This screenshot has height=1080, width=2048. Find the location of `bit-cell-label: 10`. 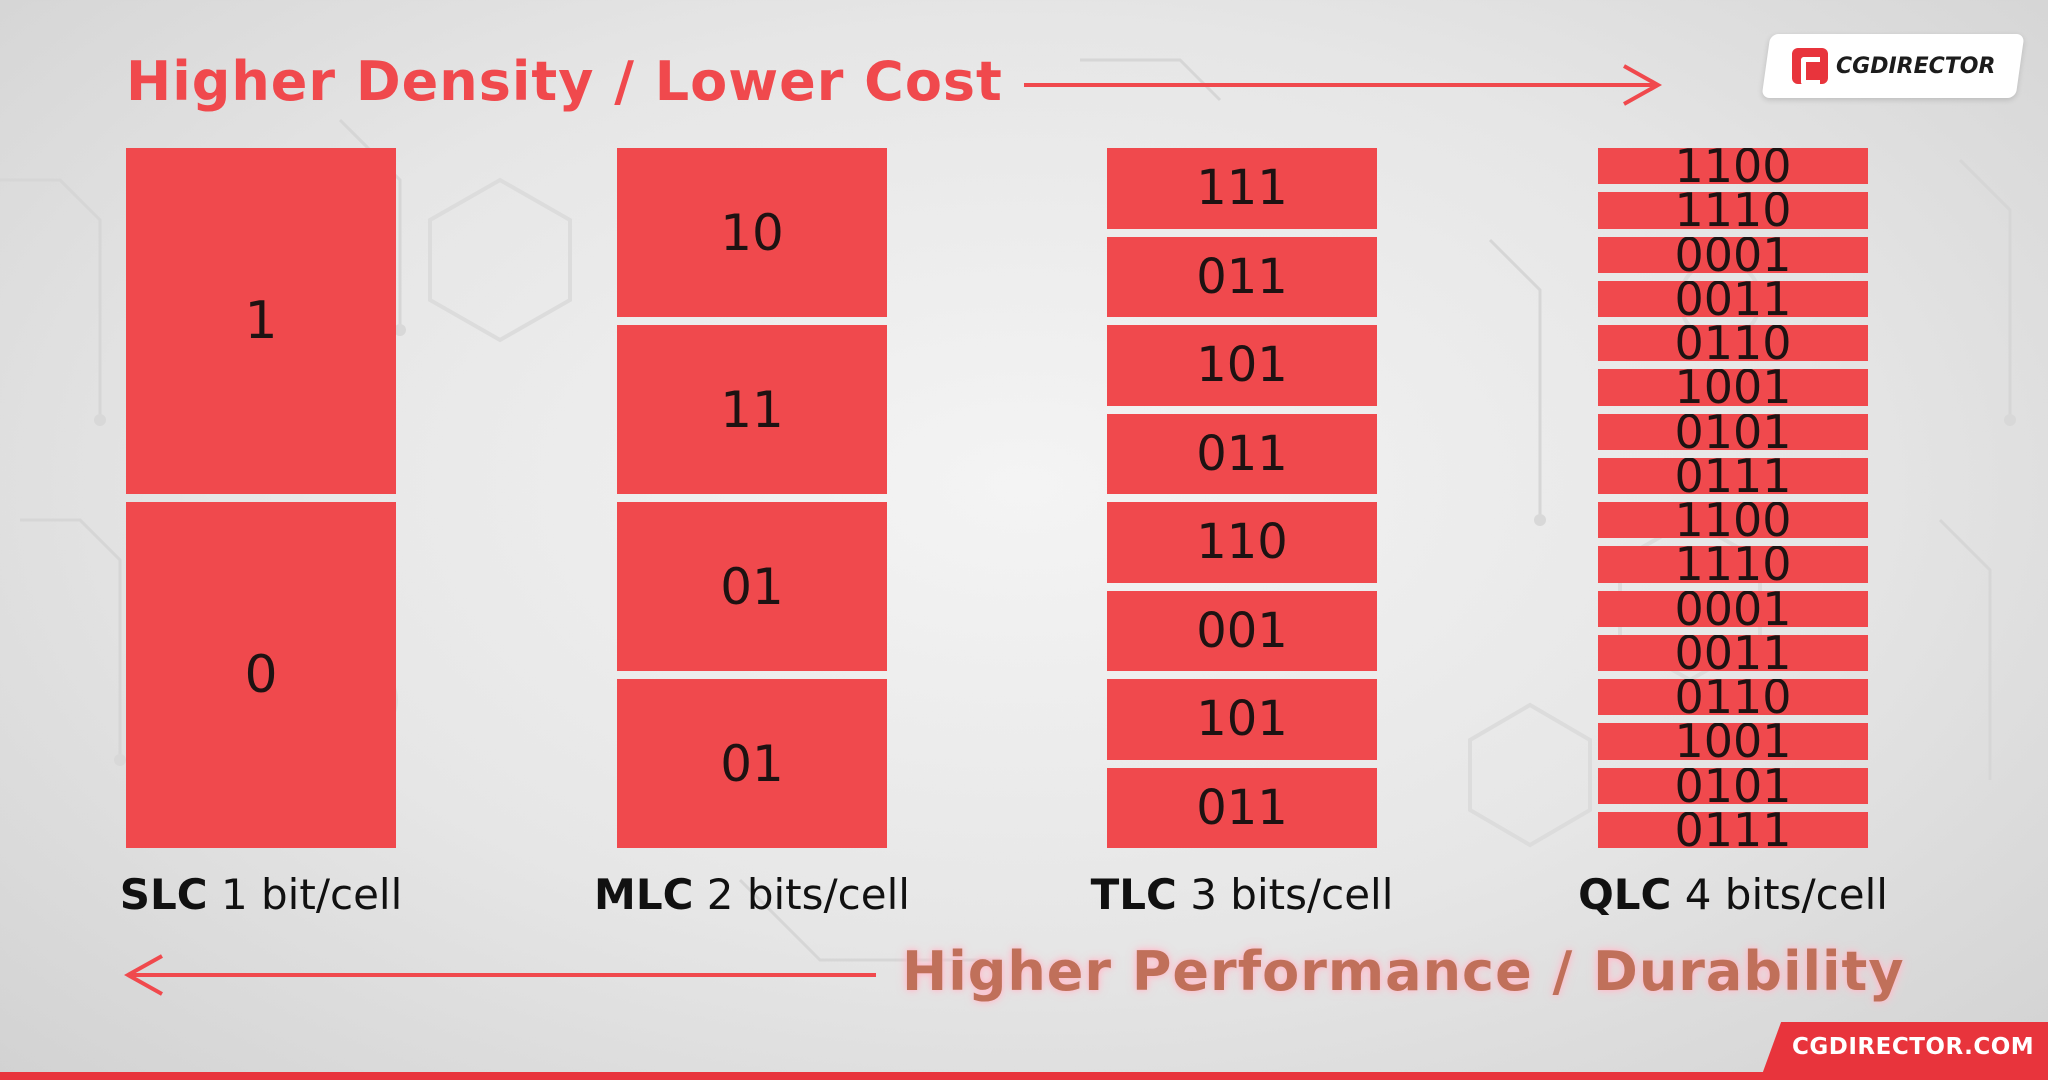

bit-cell-label: 10 is located at coordinates (752, 232).